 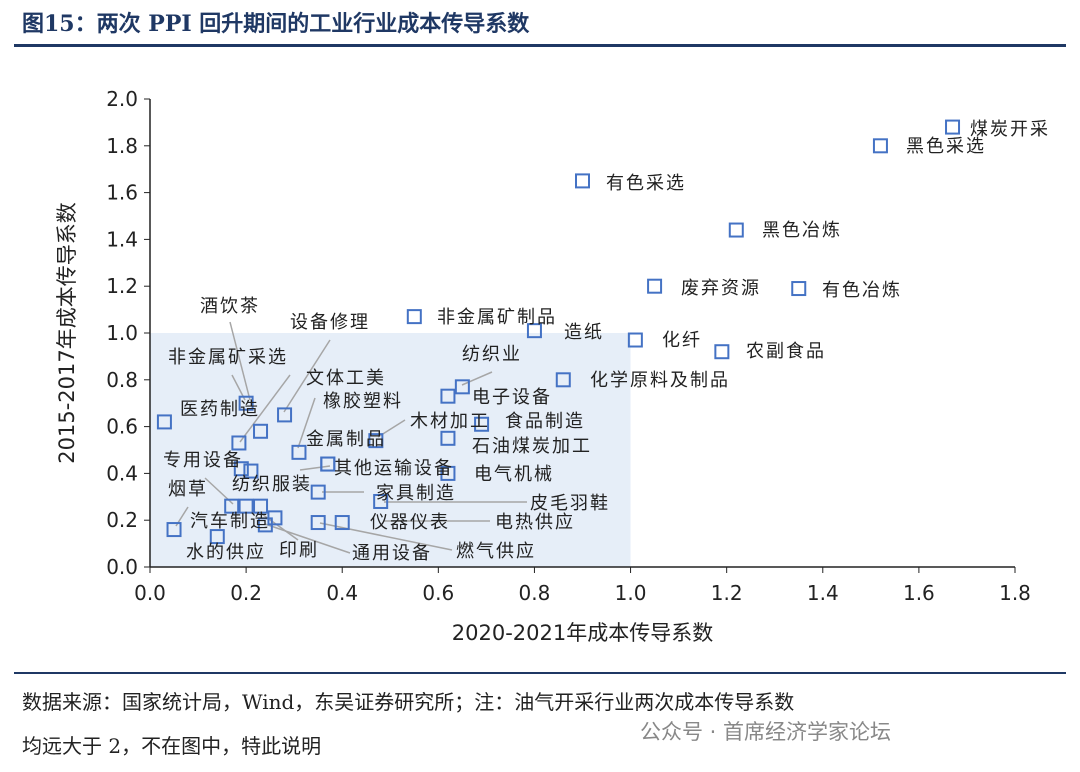 I want to click on point-label: 化纤, so click(x=682, y=340).